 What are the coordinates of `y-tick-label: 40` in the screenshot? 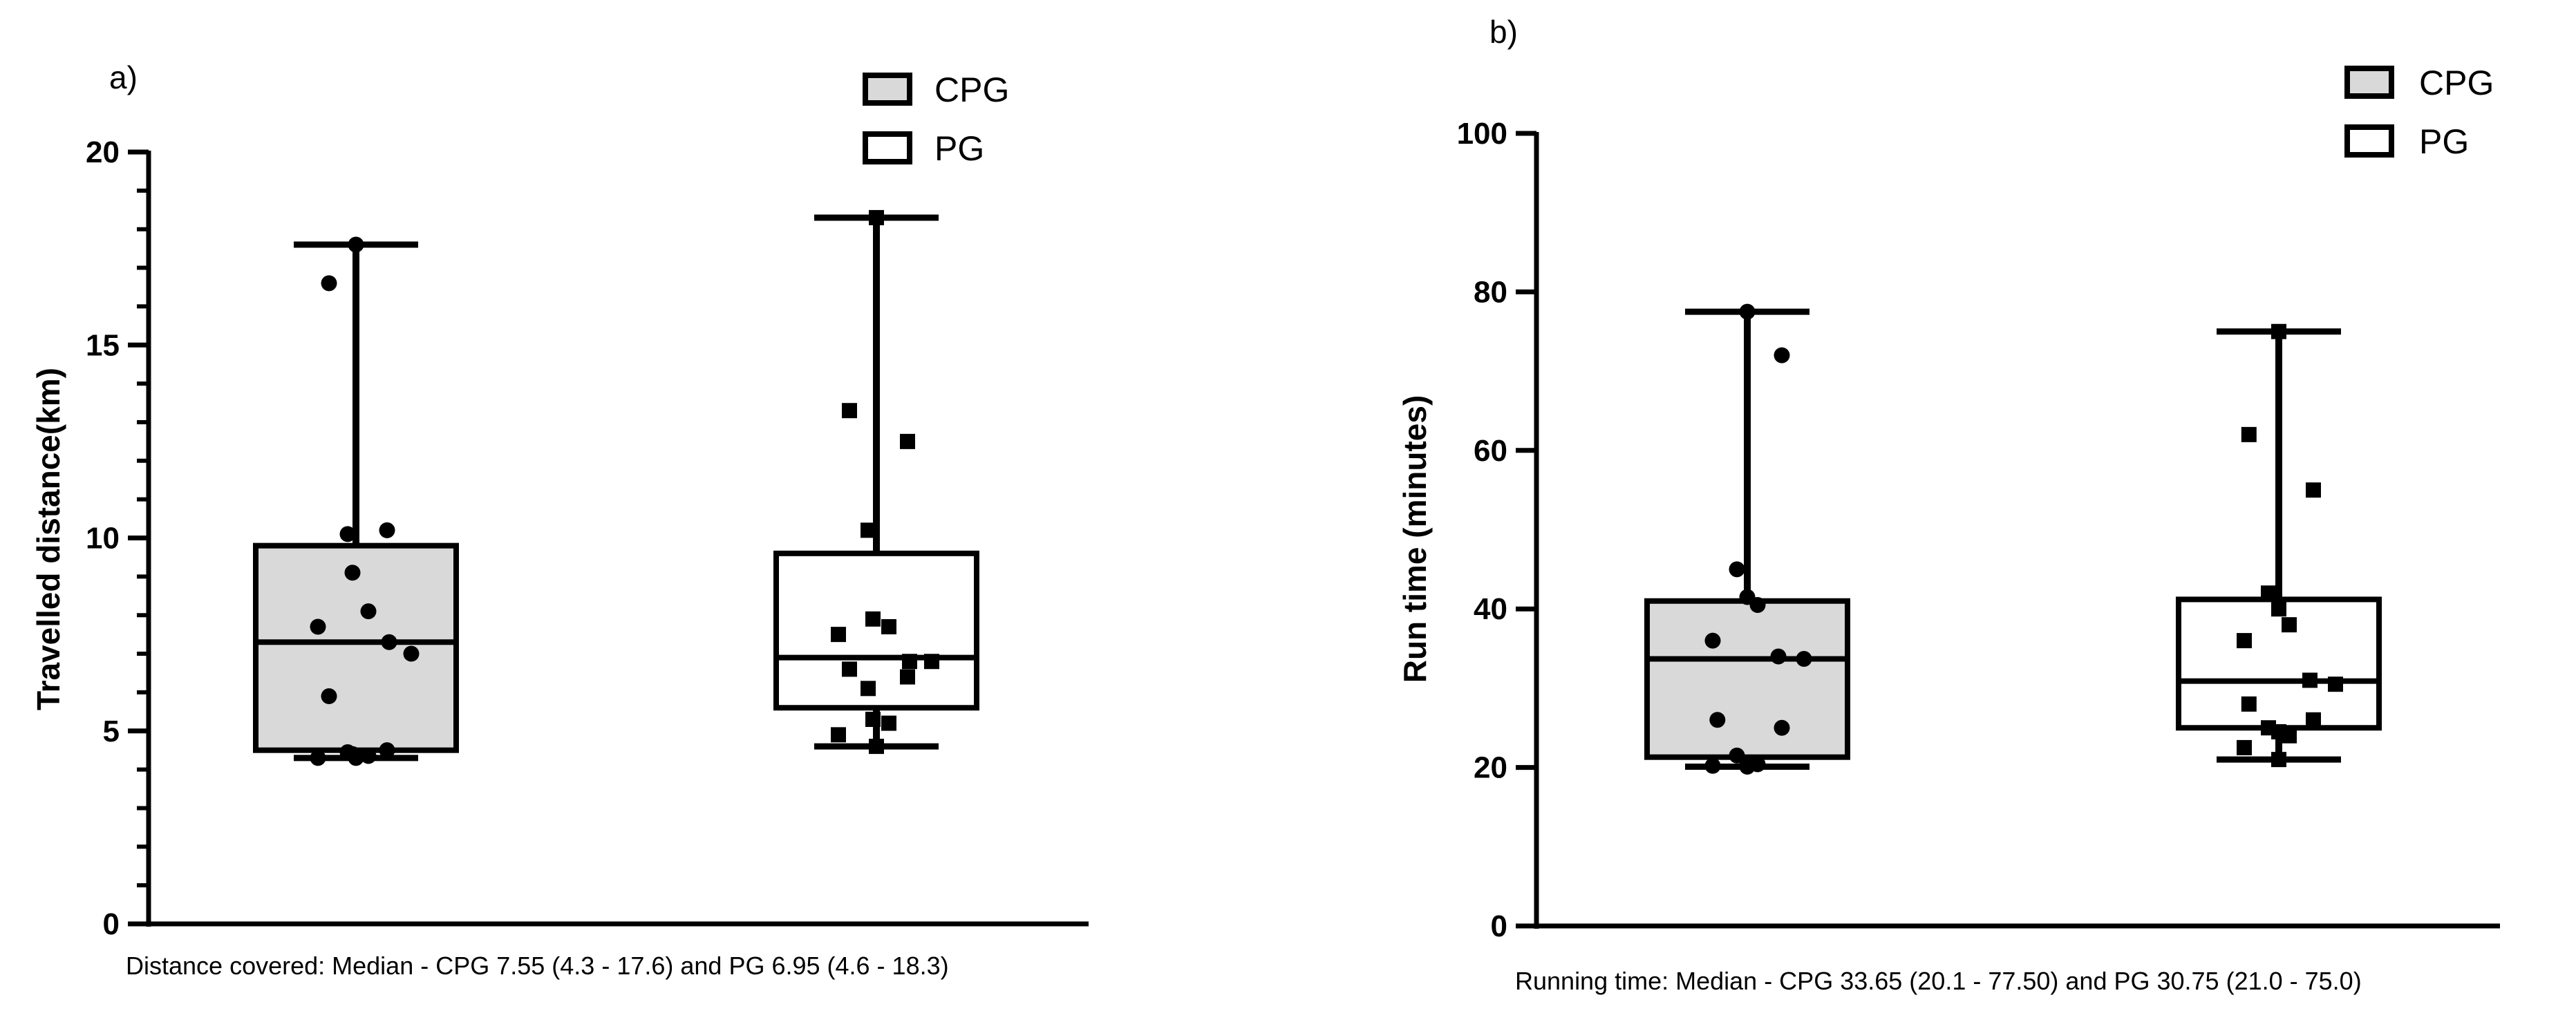 It's located at (1490, 609).